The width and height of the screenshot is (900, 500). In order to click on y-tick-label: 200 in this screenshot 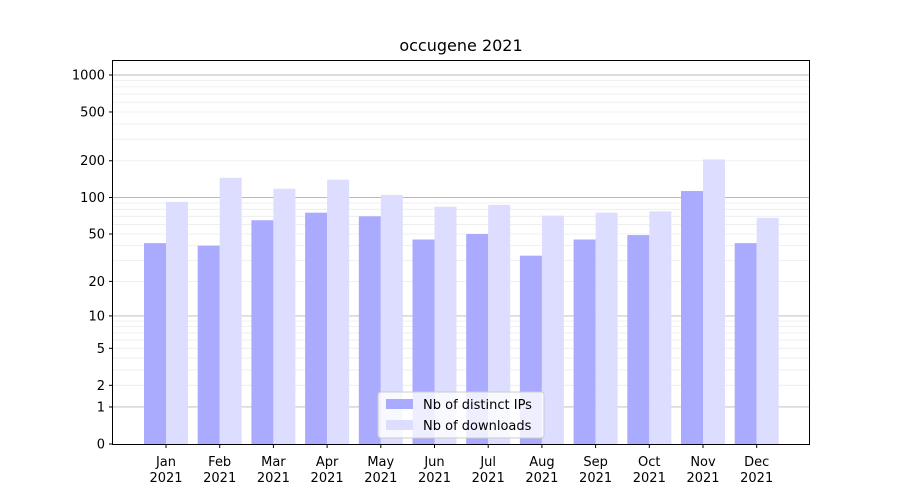, I will do `click(92, 161)`.